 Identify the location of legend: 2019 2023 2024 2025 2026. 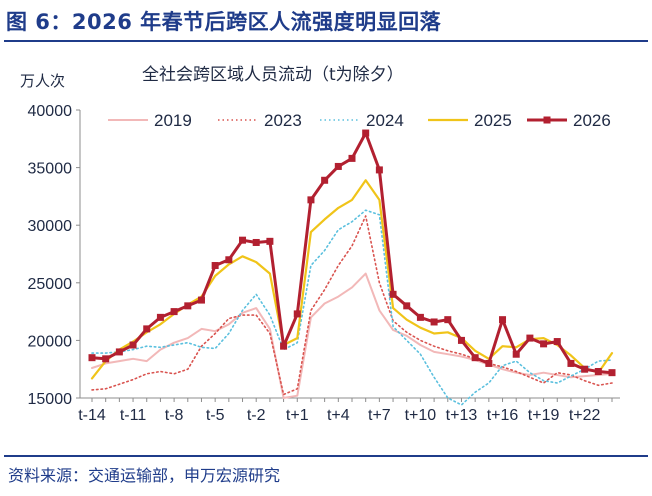
(359, 120).